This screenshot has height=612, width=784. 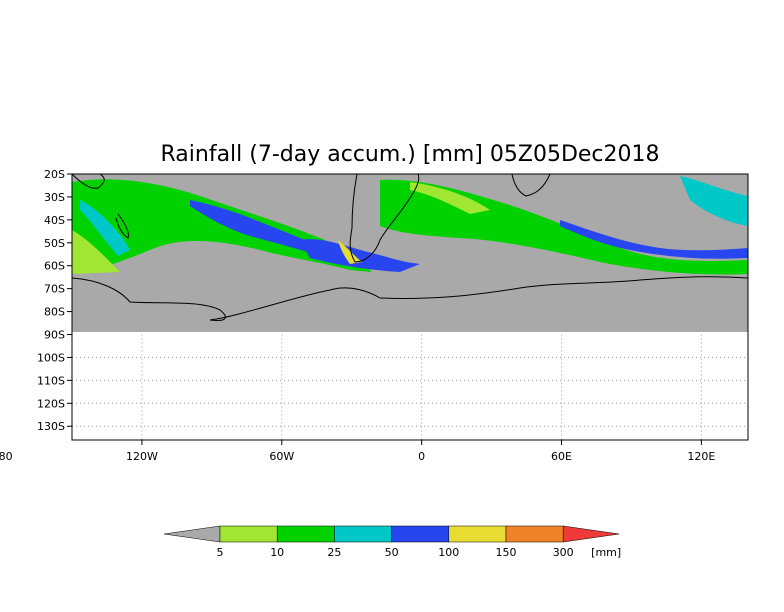 I want to click on x-tick-label: 60E, so click(x=561, y=456).